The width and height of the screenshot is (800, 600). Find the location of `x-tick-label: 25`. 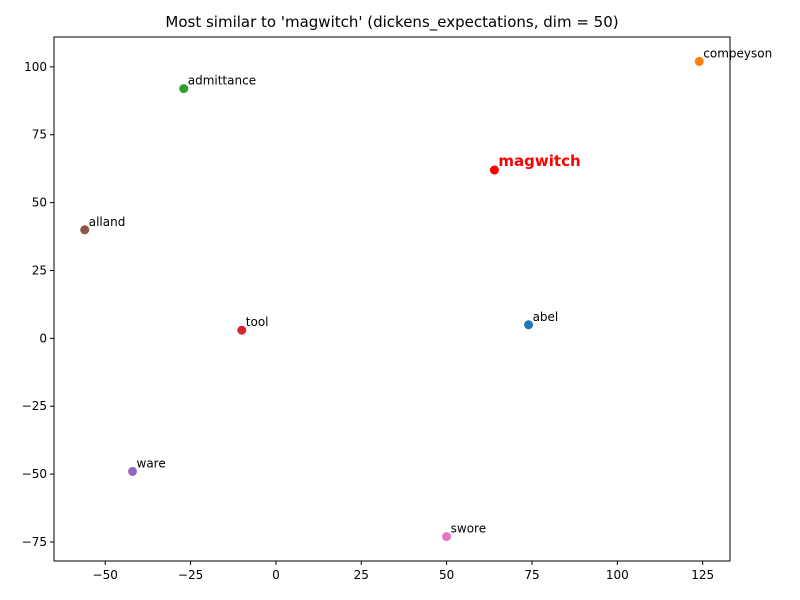

x-tick-label: 25 is located at coordinates (361, 575).